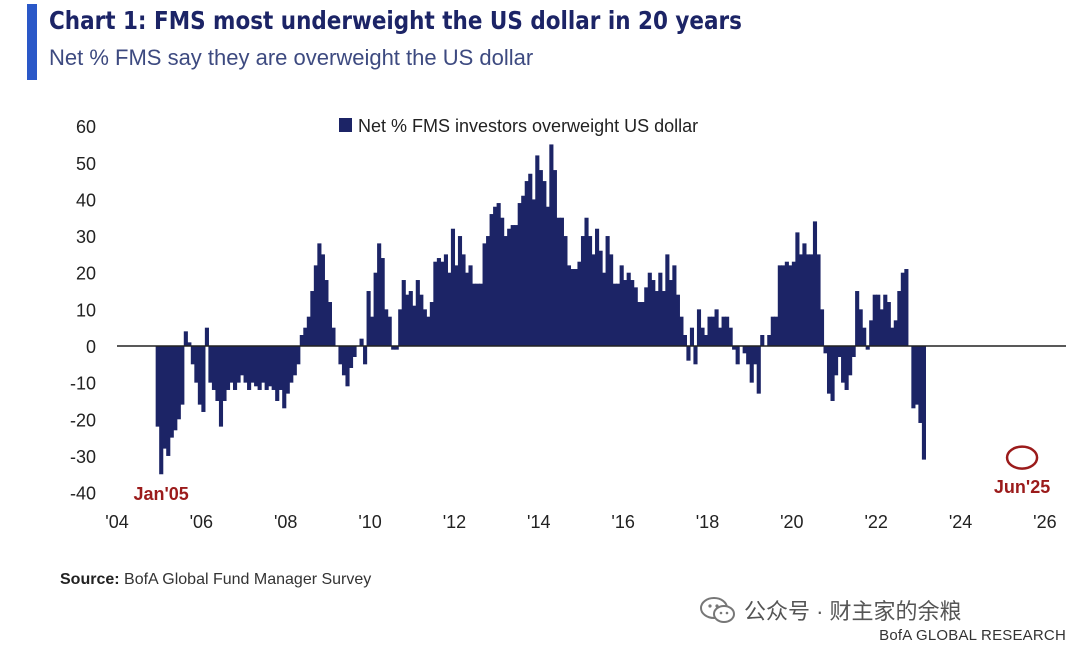 This screenshot has width=1080, height=653. Describe the element at coordinates (1044, 522) in the screenshot. I see `x-tick-label: '26` at that location.